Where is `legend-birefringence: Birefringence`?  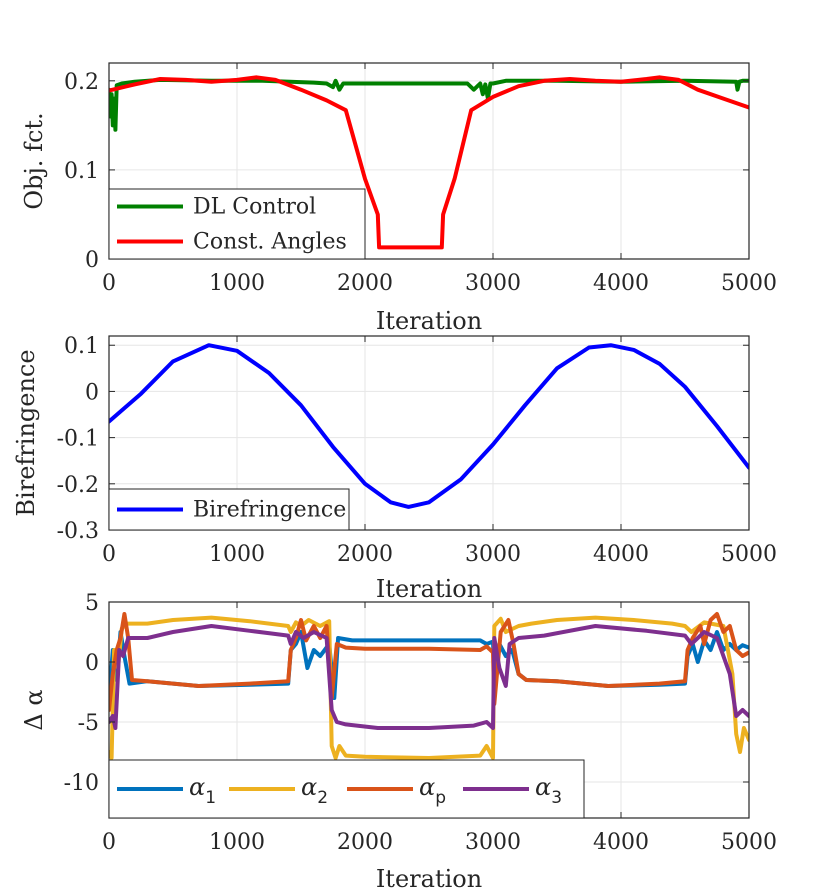
legend-birefringence: Birefringence is located at coordinates (229, 509).